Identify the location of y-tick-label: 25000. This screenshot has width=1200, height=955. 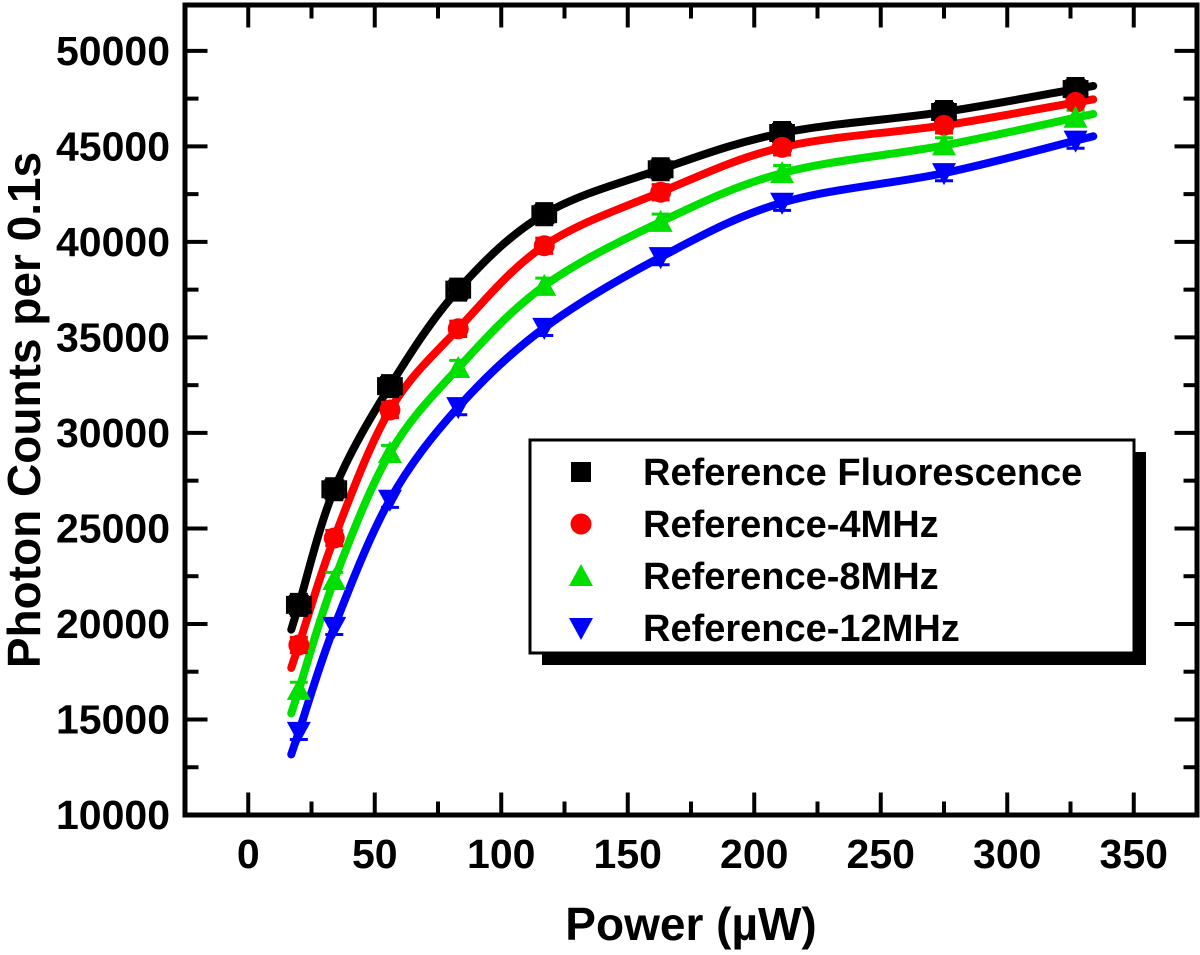
(113, 528).